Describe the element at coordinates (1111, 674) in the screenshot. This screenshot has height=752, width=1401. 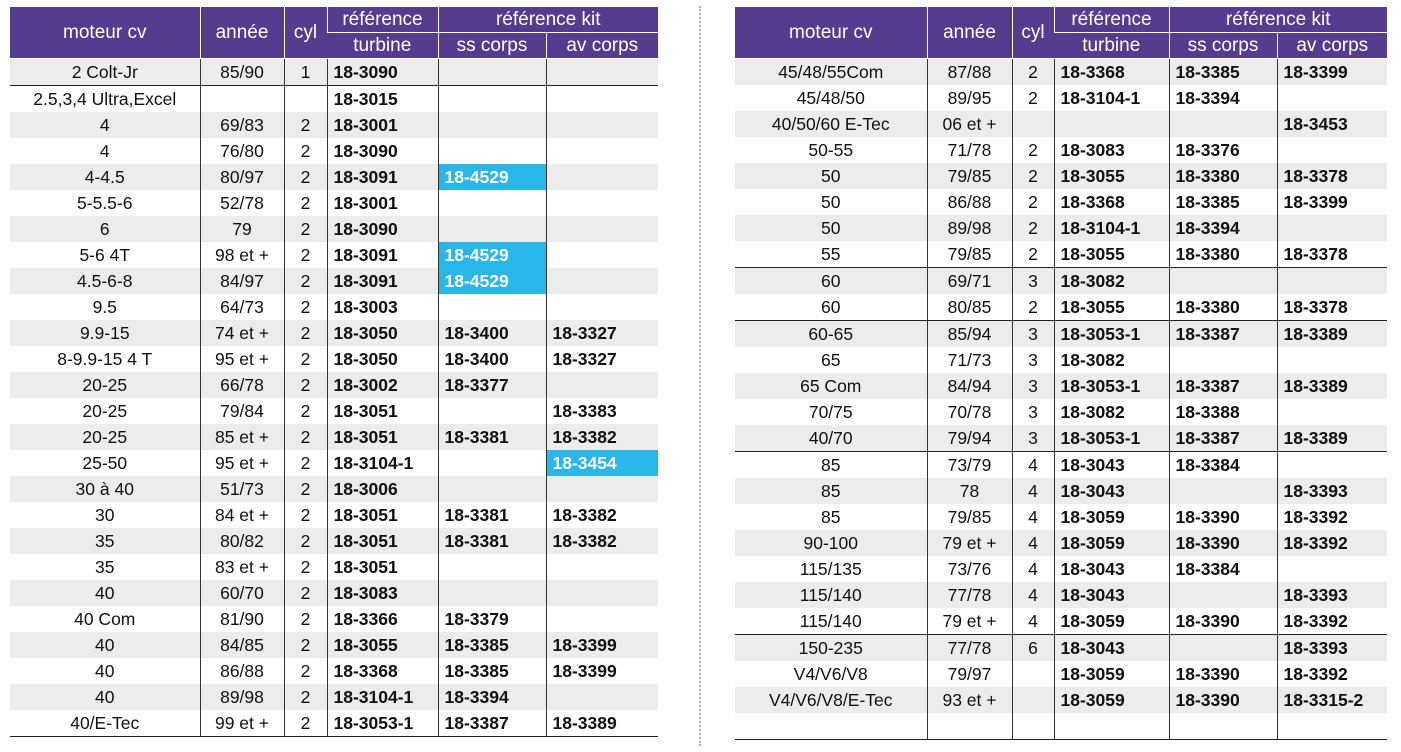
I see `turbine-ref-cell: 18-3059` at that location.